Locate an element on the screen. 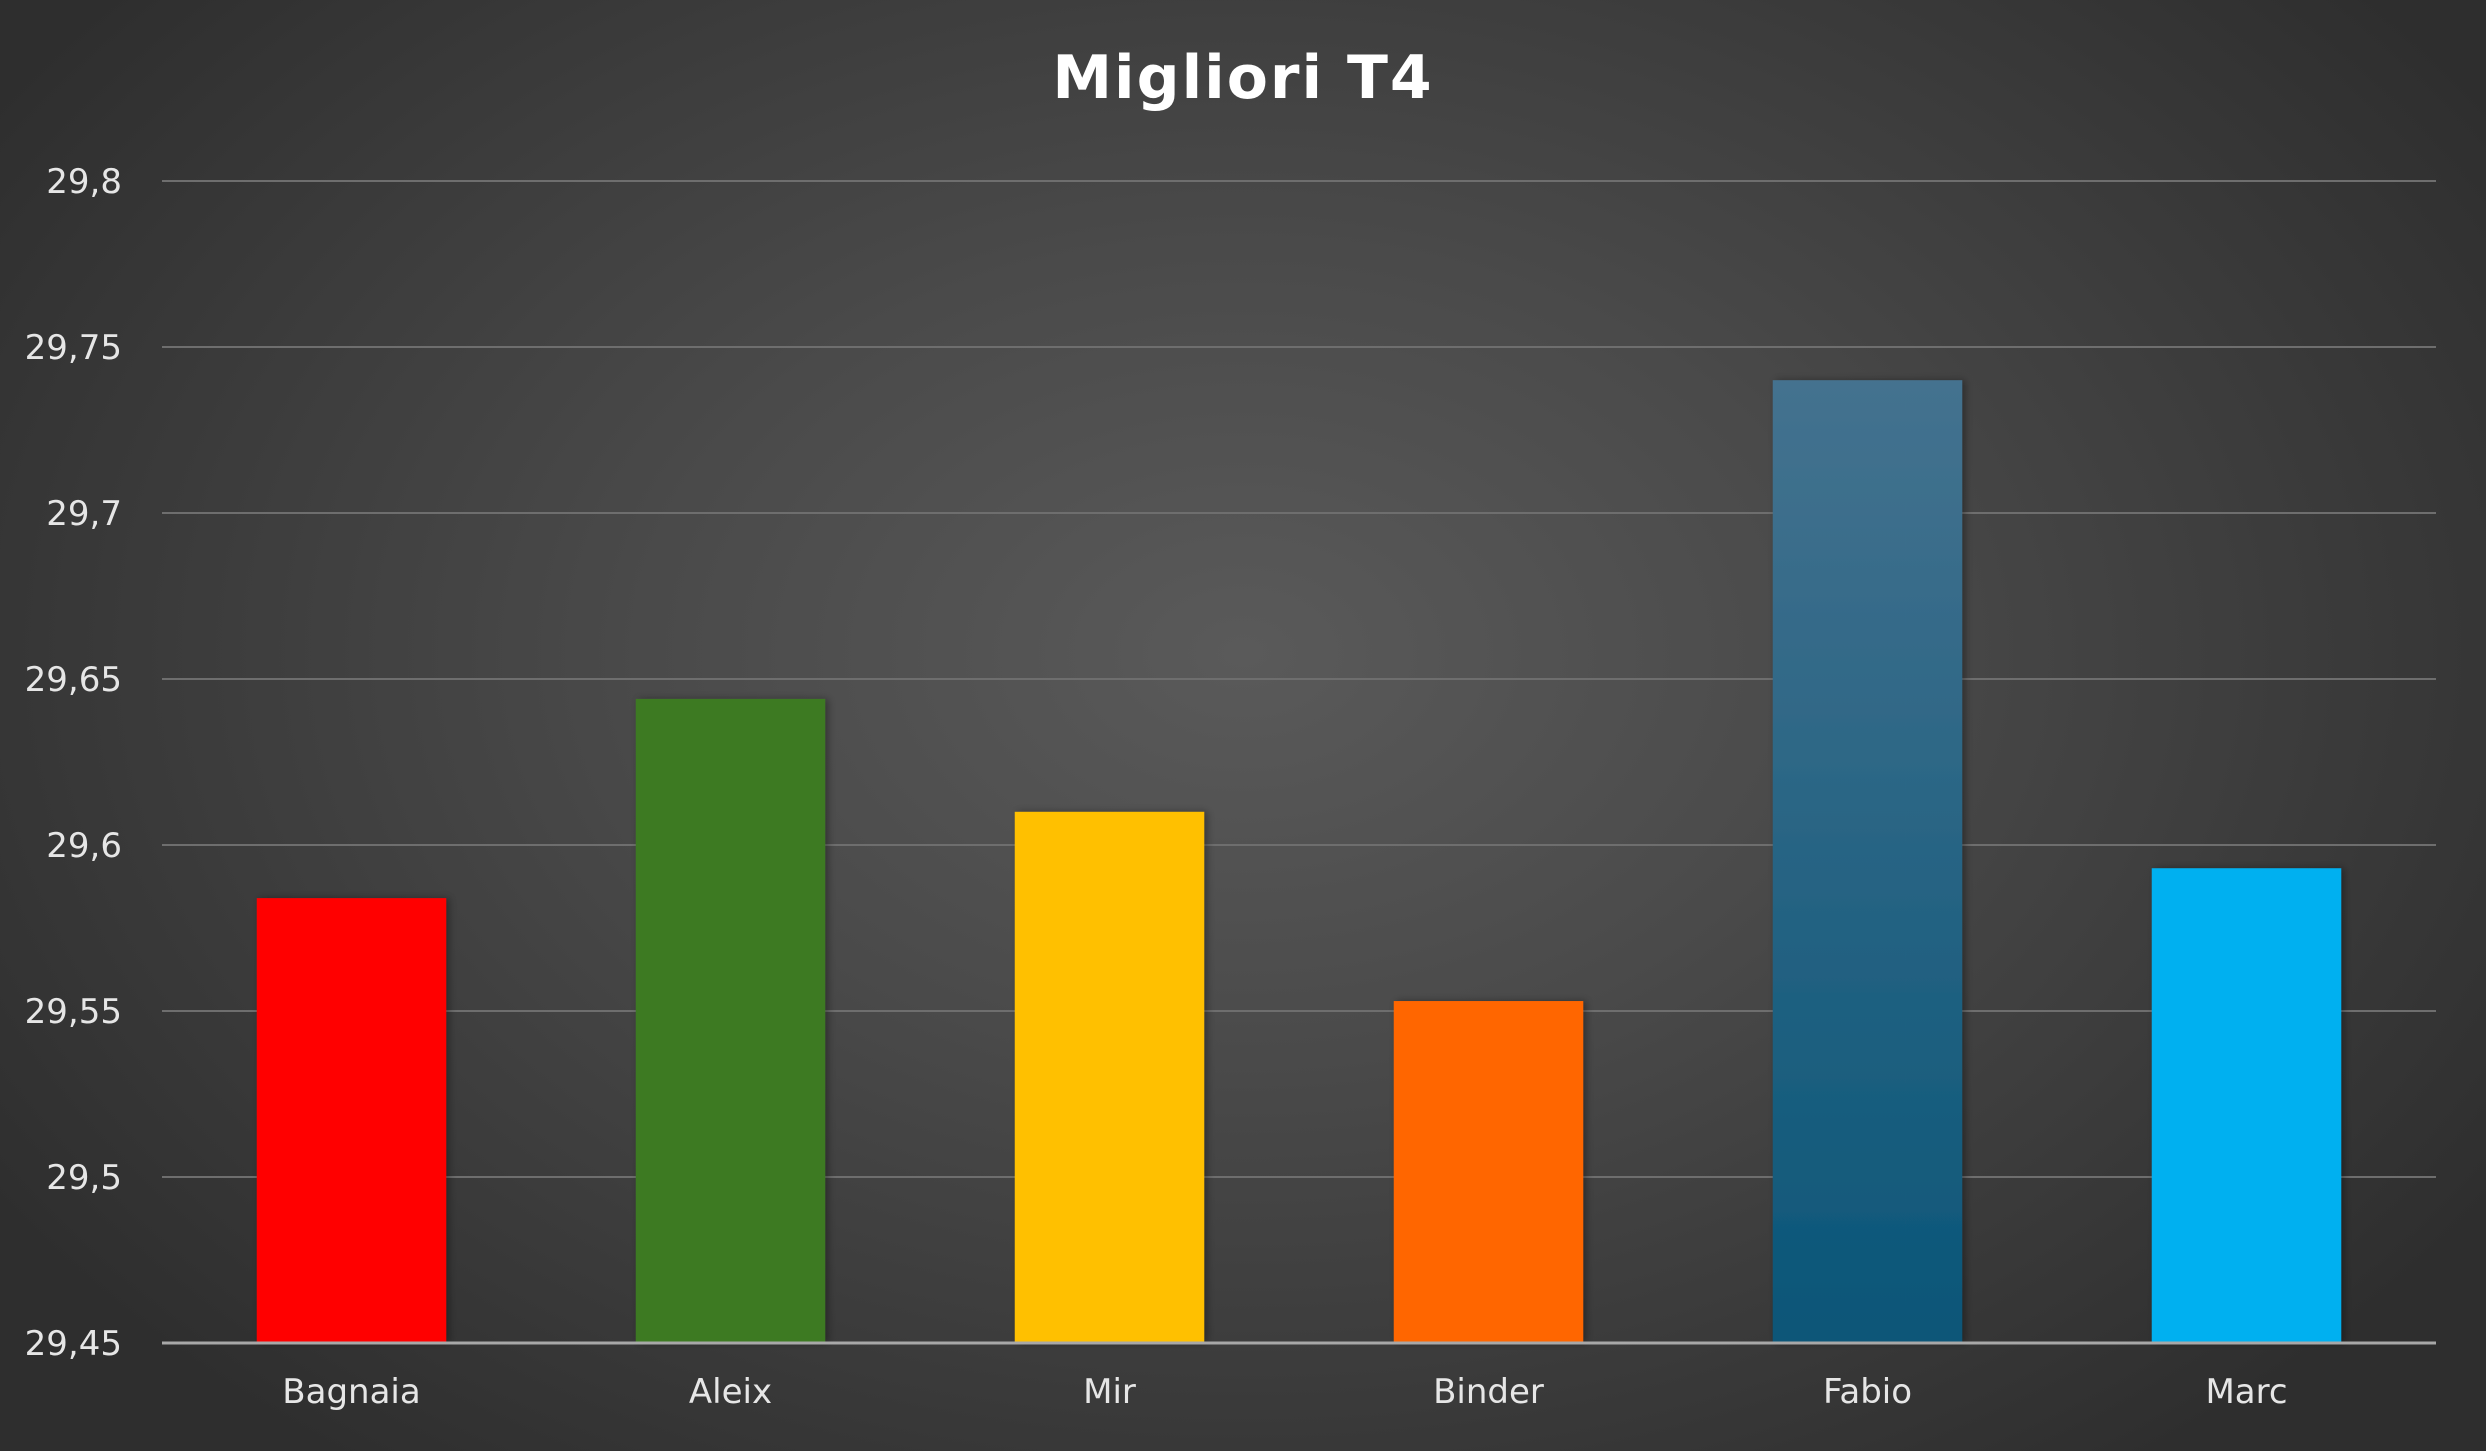  bar-bagnaia is located at coordinates (351, 1120).